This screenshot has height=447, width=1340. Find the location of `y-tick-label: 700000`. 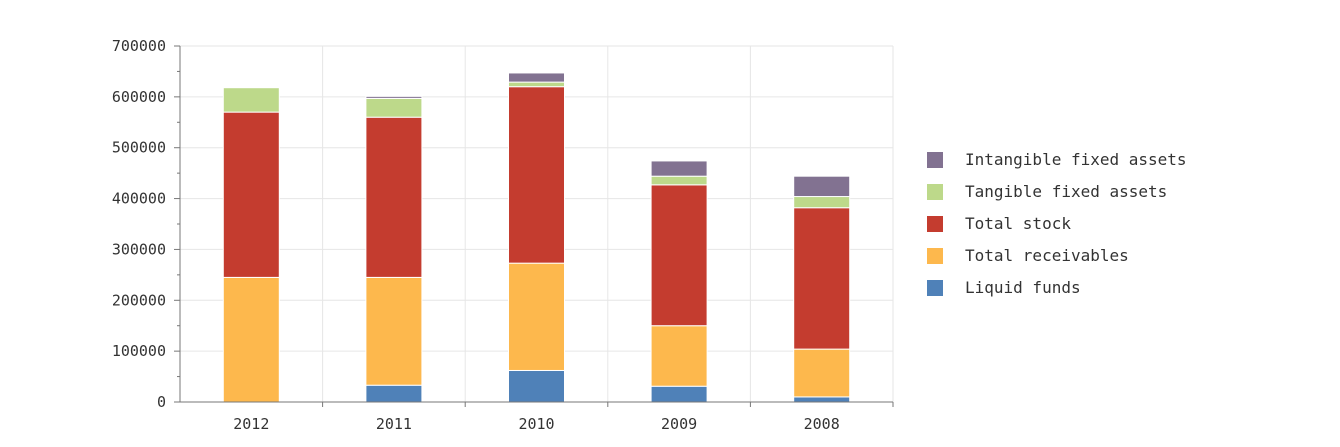

y-tick-label: 700000 is located at coordinates (139, 46).